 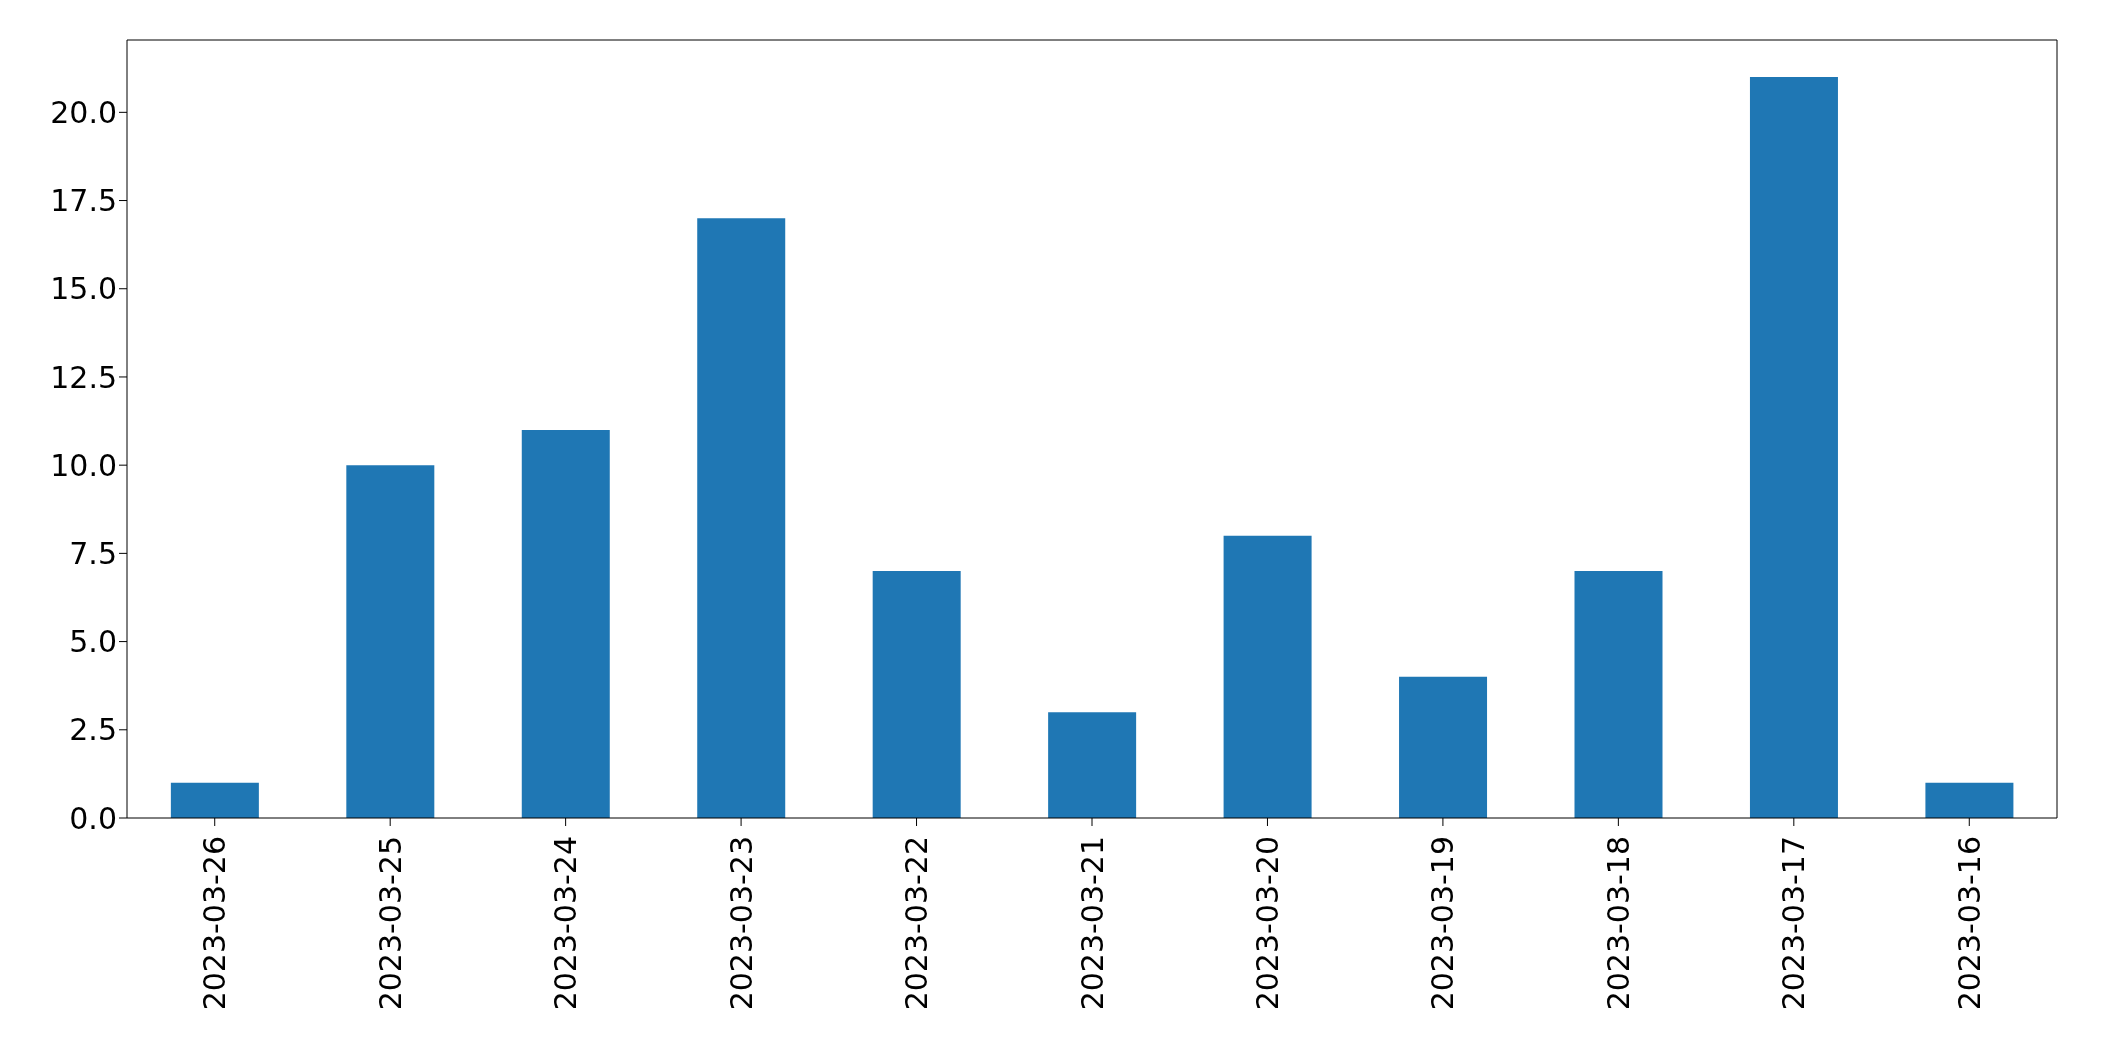 What do you see at coordinates (83, 201) in the screenshot?
I see `y-tick-label: 17.5` at bounding box center [83, 201].